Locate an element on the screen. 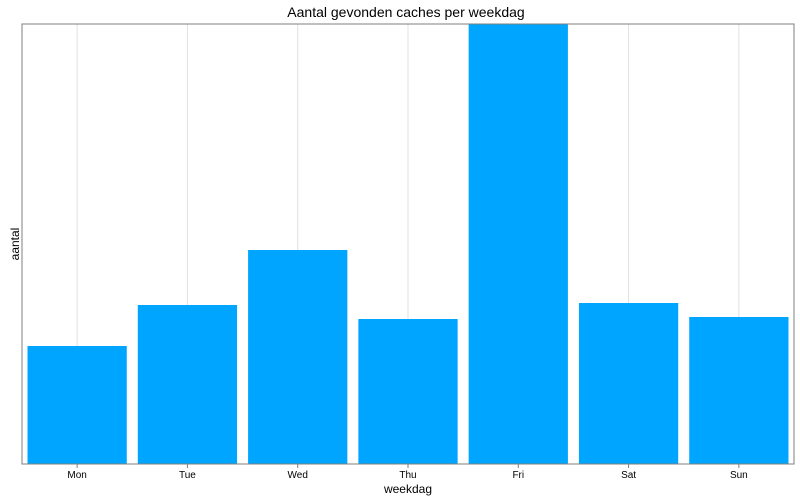 The width and height of the screenshot is (800, 501). bar-fri is located at coordinates (518, 244).